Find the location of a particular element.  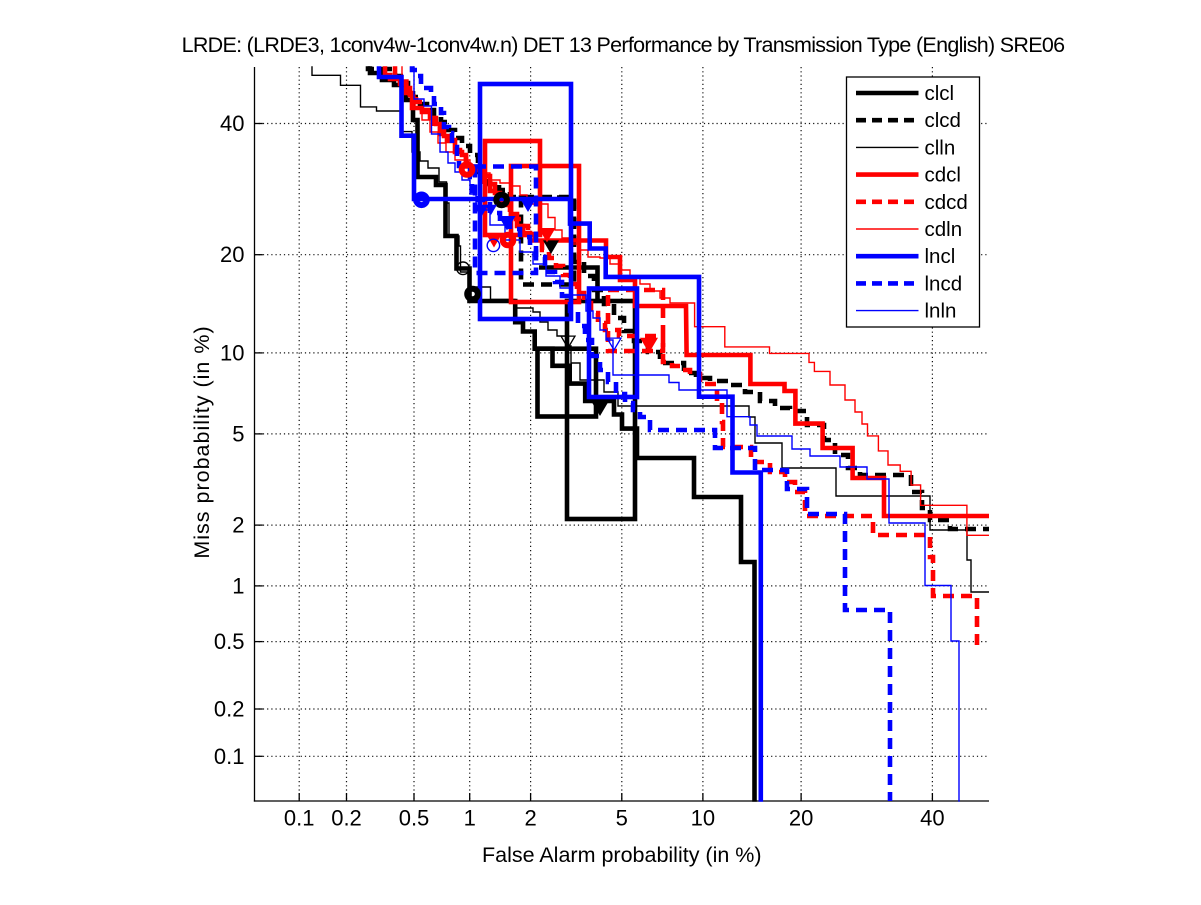

svg-text: cdcd is located at coordinates (946, 202).